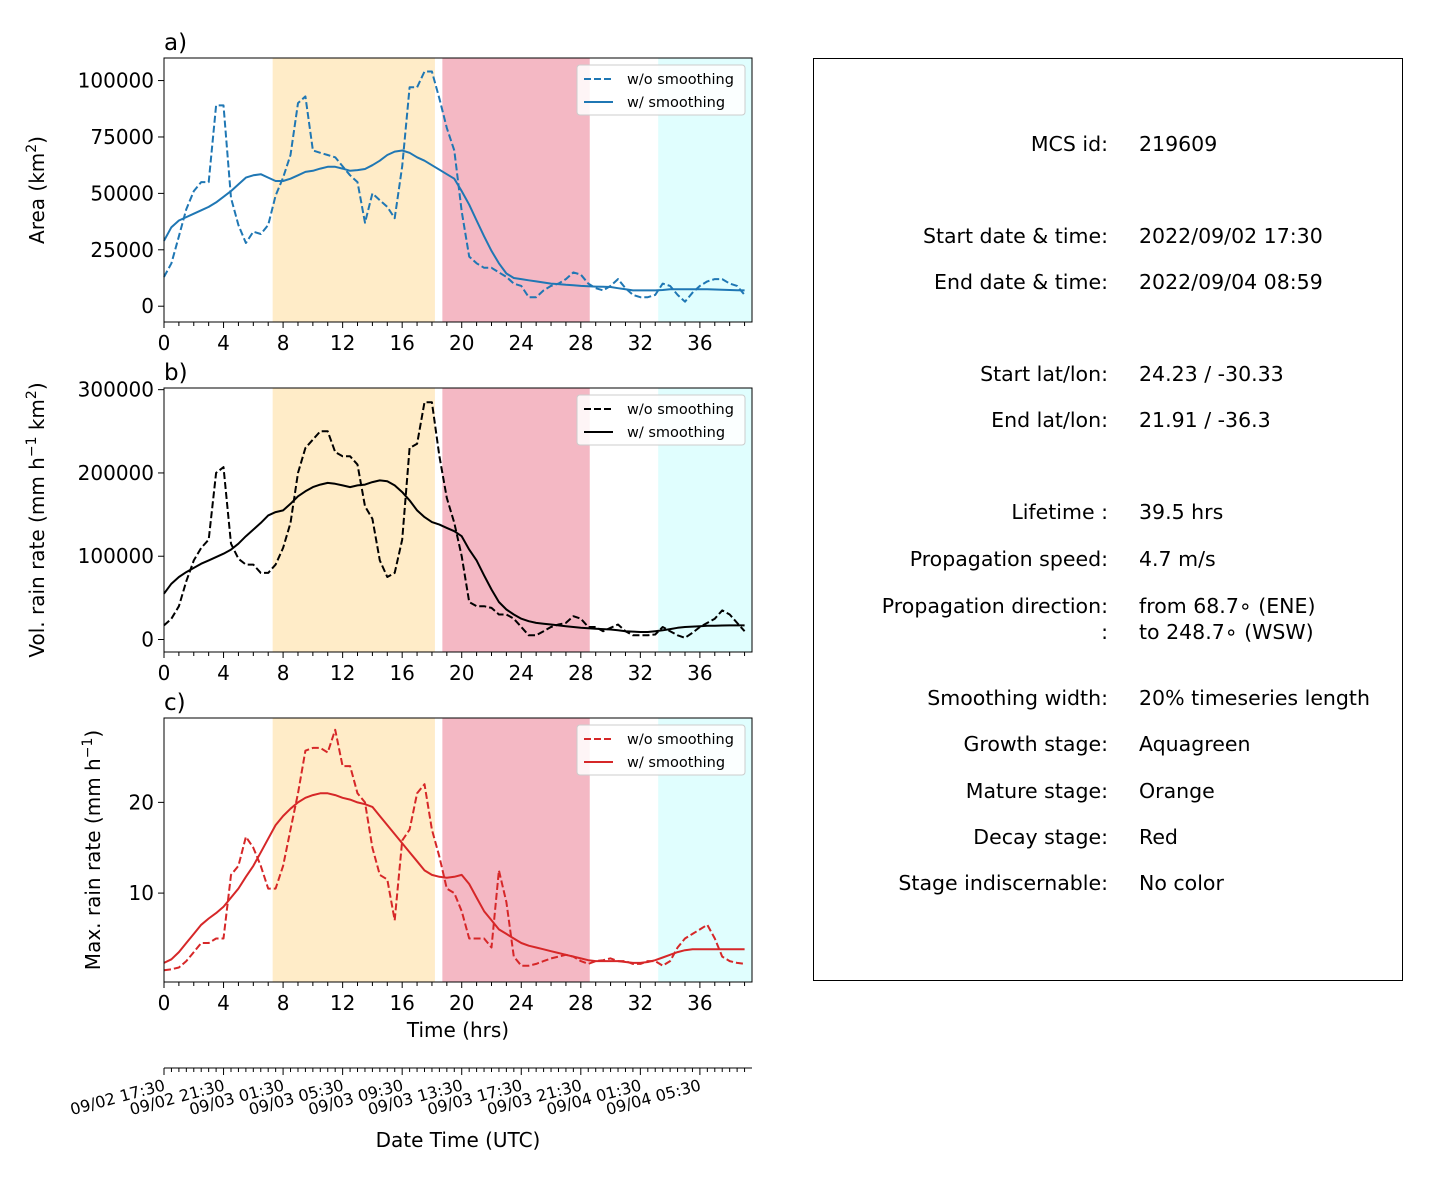  Describe the element at coordinates (458, 1140) in the screenshot. I see `date-axis-label: Date Time (UTC)` at that location.